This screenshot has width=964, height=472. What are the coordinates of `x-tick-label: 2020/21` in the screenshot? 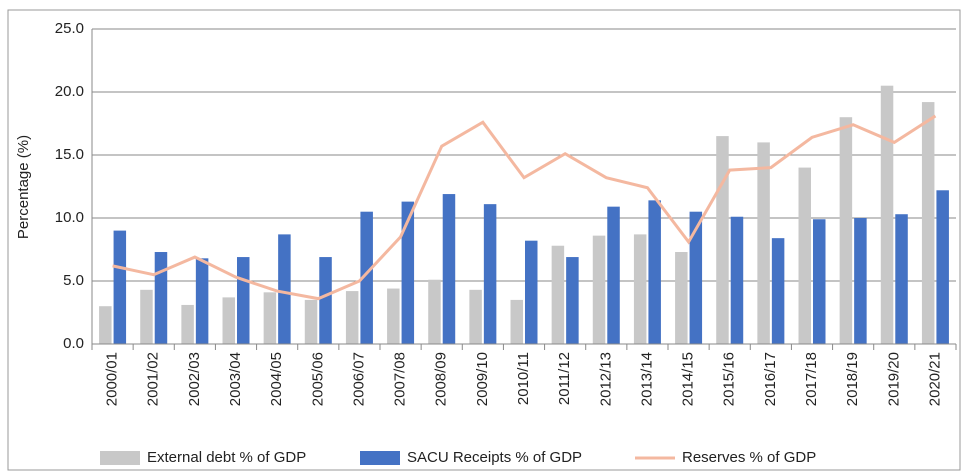 It's located at (934, 379).